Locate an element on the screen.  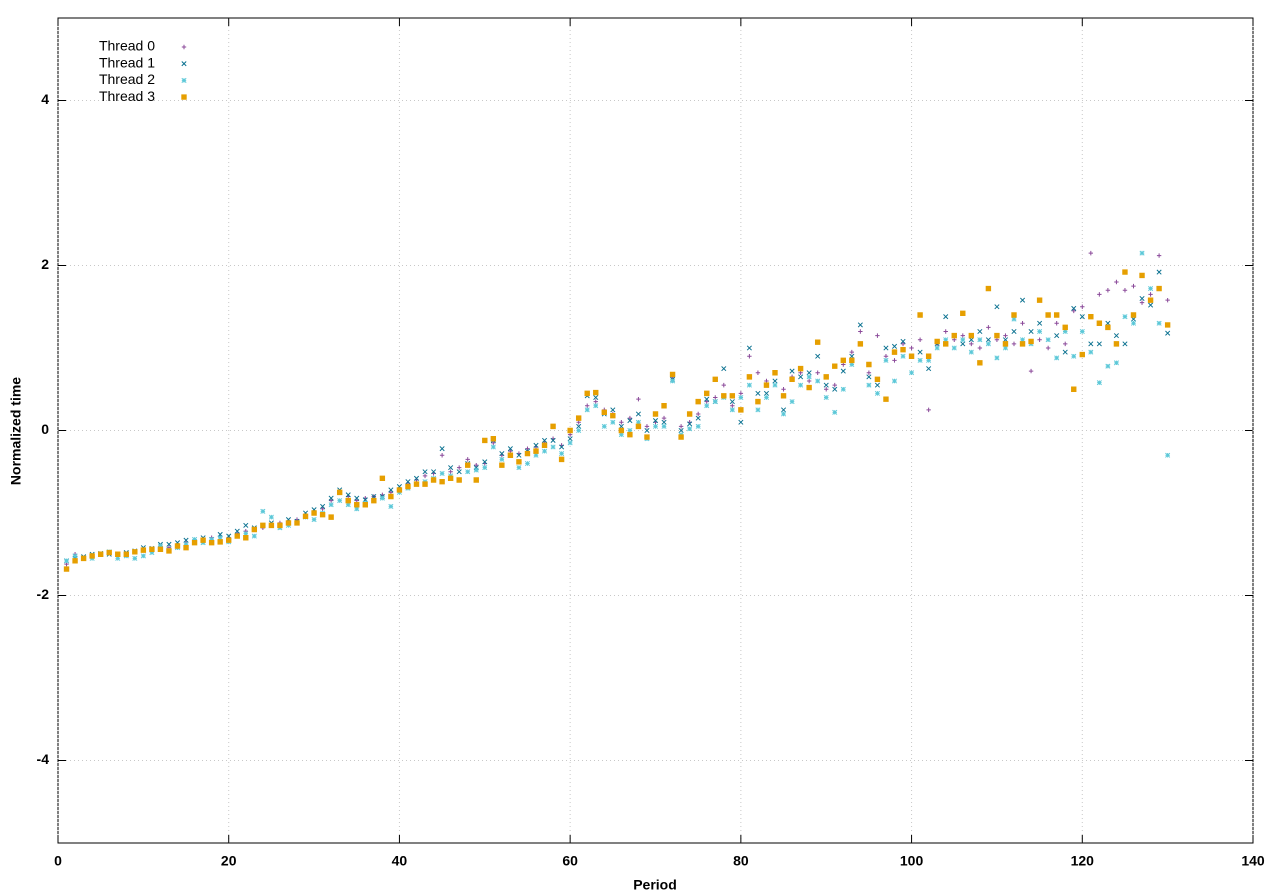
x-tick-label: 80 is located at coordinates (741, 861).